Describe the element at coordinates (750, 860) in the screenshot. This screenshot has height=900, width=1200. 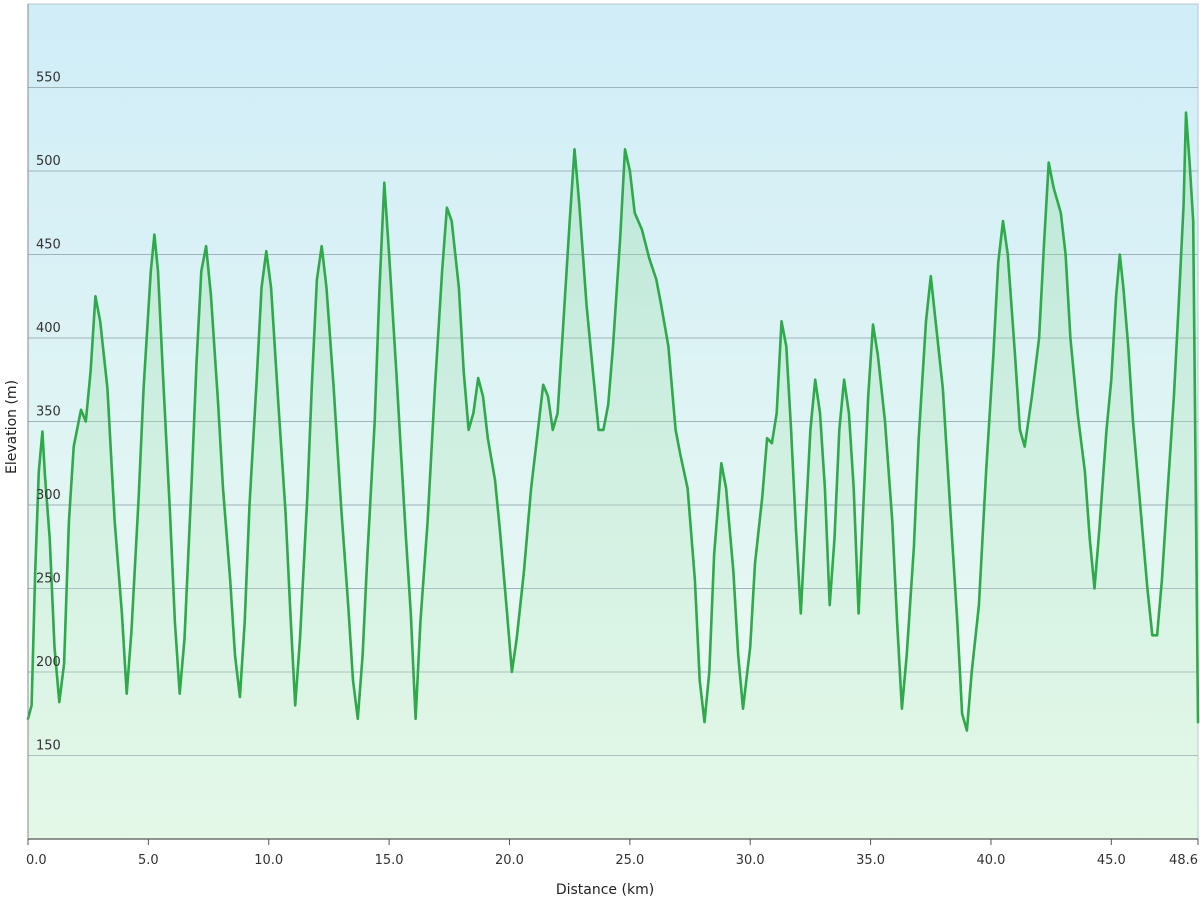
I see `x-tick-label: 30.0` at that location.